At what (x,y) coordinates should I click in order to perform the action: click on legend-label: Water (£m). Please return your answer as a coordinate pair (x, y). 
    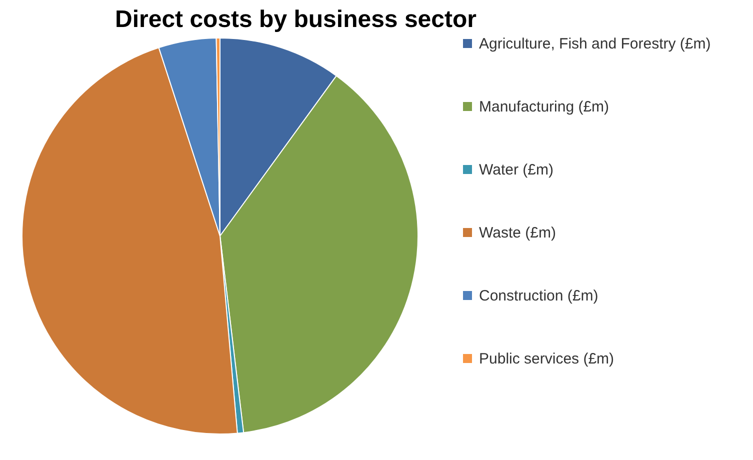
    Looking at the image, I should click on (516, 170).